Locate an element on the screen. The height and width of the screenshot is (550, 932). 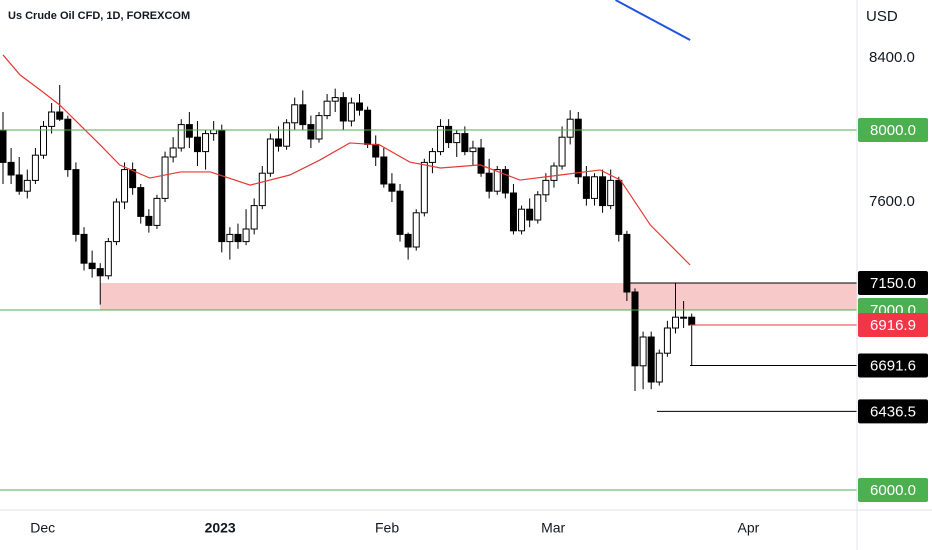
x-tick-label: 2023 is located at coordinates (220, 528).